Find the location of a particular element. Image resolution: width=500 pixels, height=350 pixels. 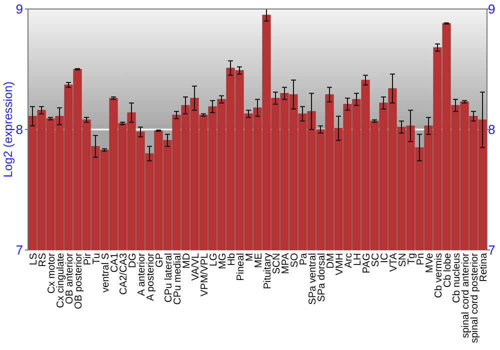

x-tick-label: Pn is located at coordinates (421, 259).